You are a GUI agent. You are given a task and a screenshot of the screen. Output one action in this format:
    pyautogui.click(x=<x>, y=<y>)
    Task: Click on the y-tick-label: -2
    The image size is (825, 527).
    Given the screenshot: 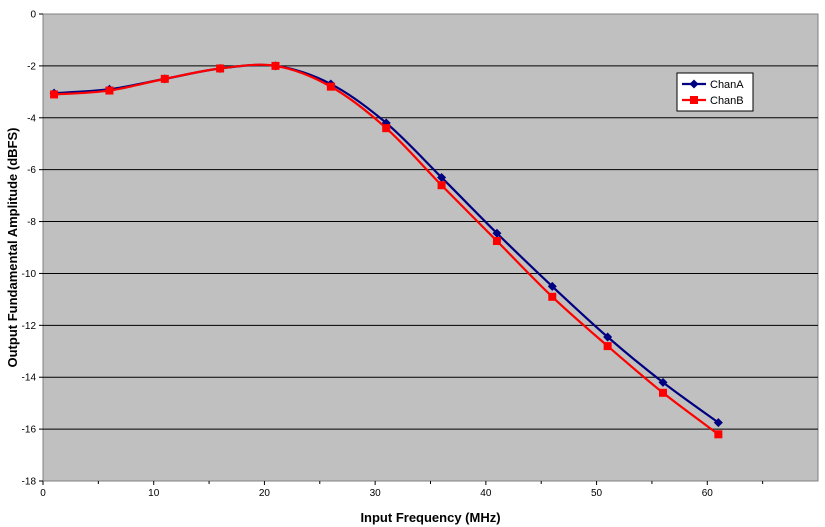 What is the action you would take?
    pyautogui.click(x=31, y=66)
    